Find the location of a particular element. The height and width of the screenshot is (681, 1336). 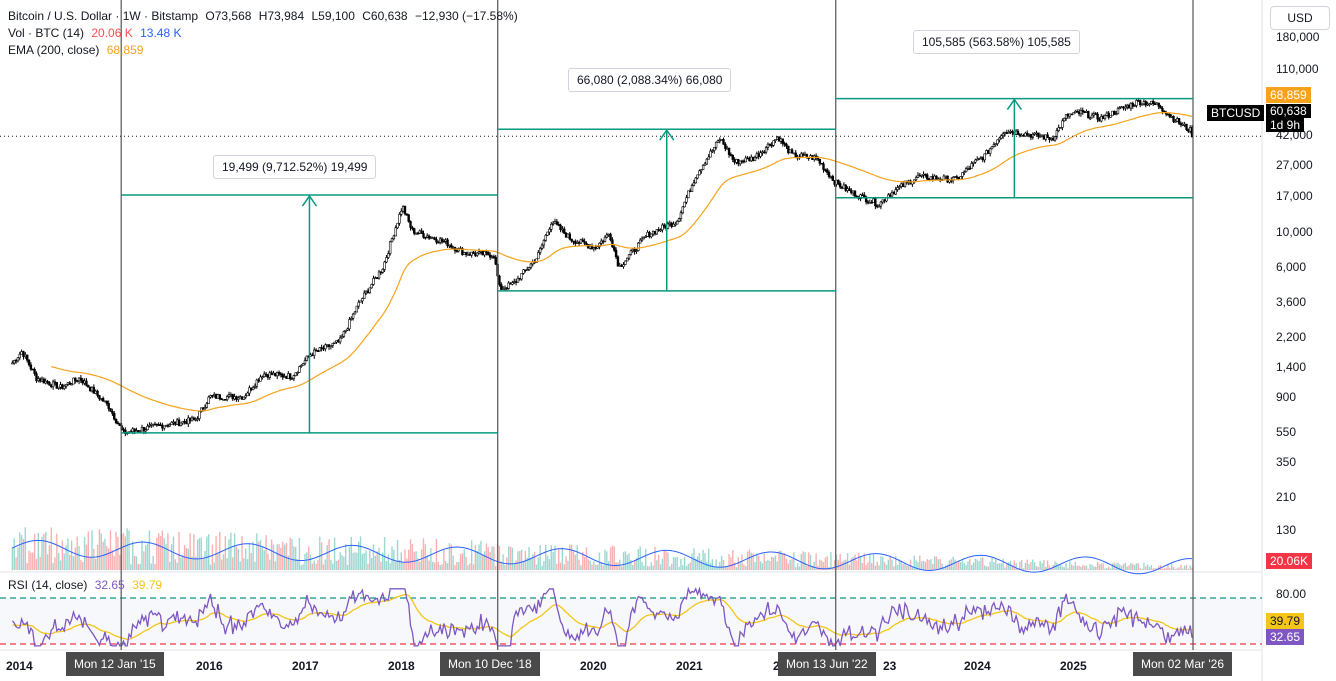

measure-label-2: 66,080 (2,088.34%) 66,080 is located at coordinates (650, 80).